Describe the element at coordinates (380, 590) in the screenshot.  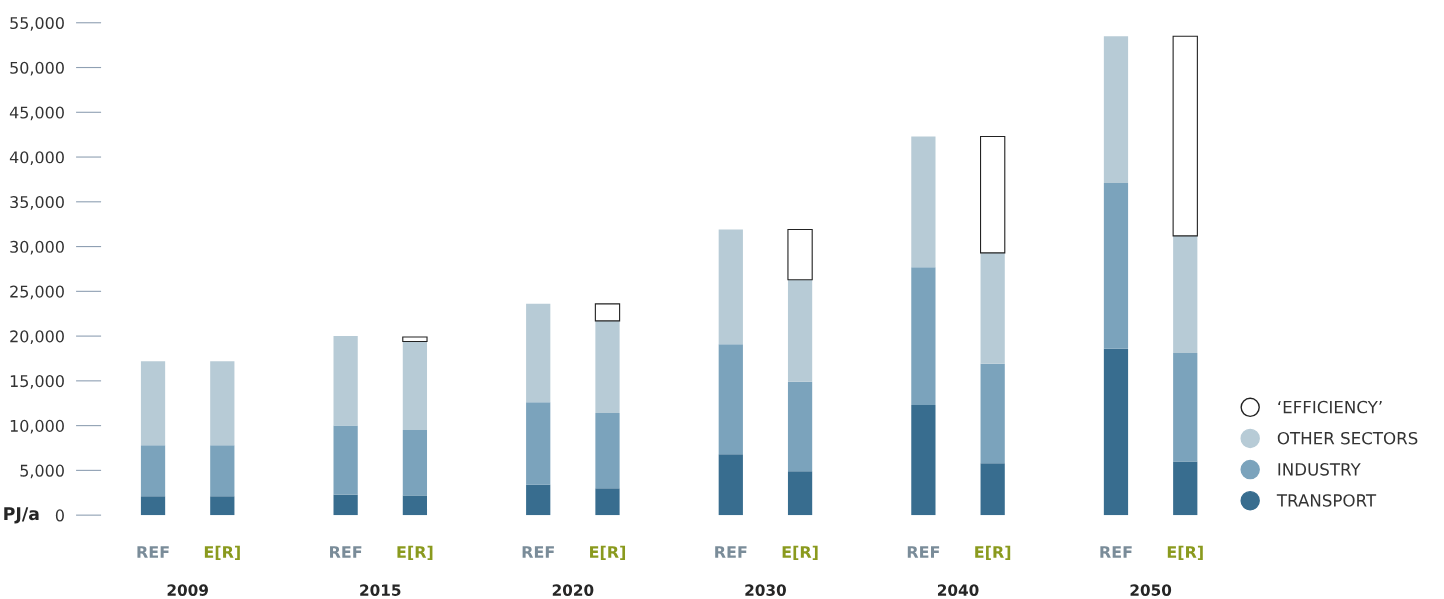
I see `text: 2015` at that location.